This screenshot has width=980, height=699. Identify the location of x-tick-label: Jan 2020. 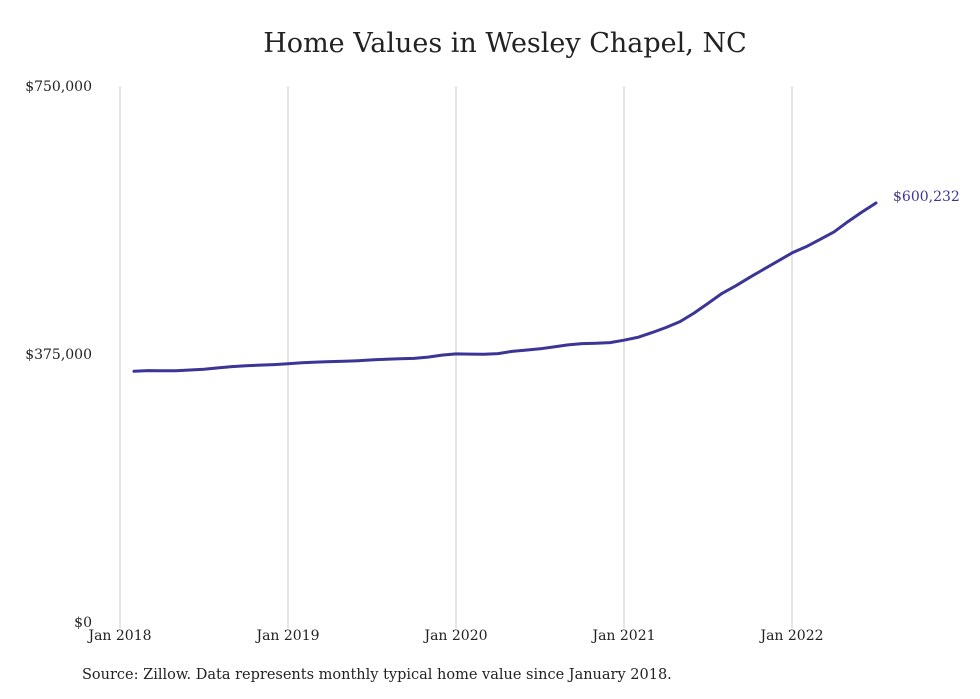
(454, 636).